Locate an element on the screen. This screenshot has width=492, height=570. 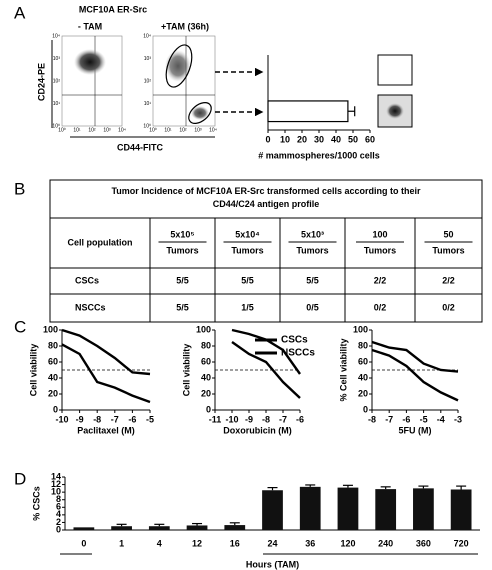
legend-label: NSCCs is located at coordinates (298, 353).